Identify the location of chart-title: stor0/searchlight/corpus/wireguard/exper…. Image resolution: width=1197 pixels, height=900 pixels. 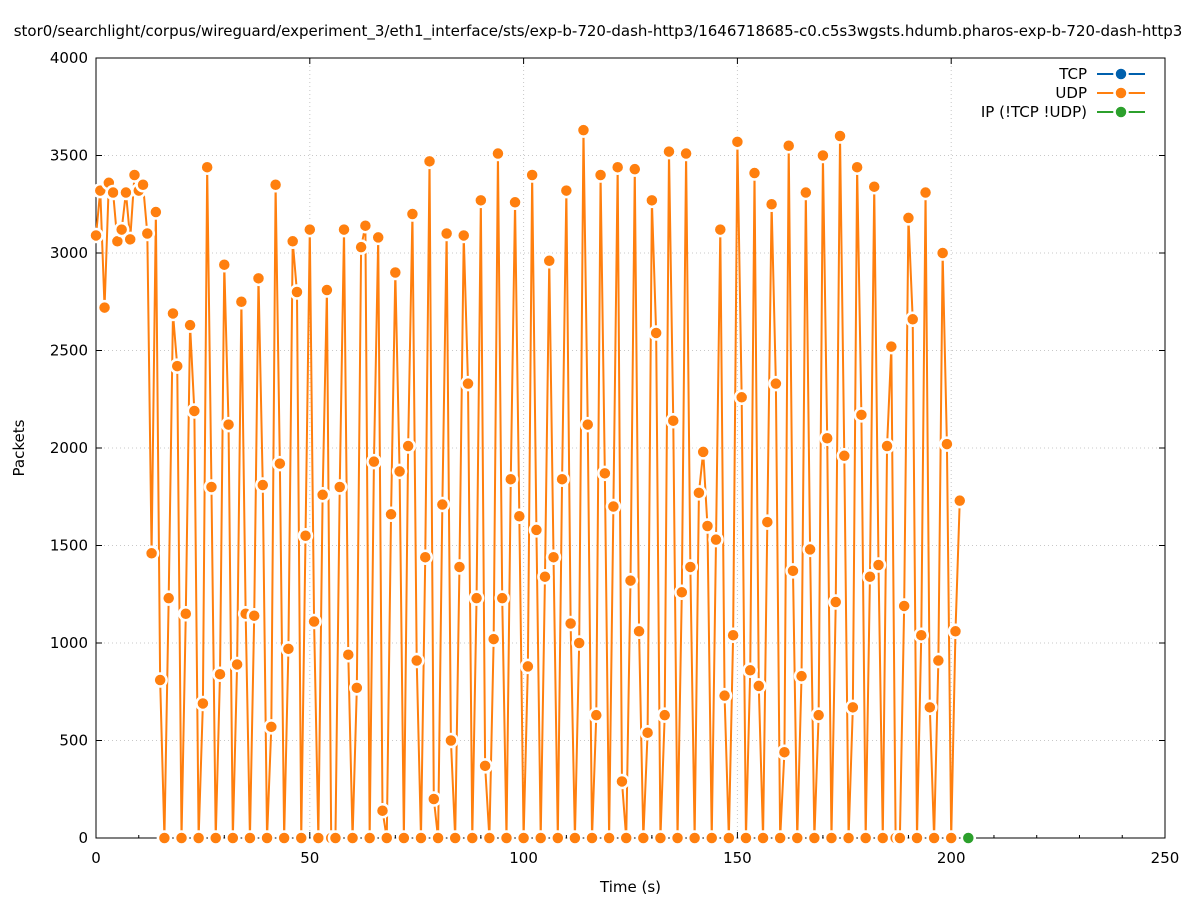
(598, 31).